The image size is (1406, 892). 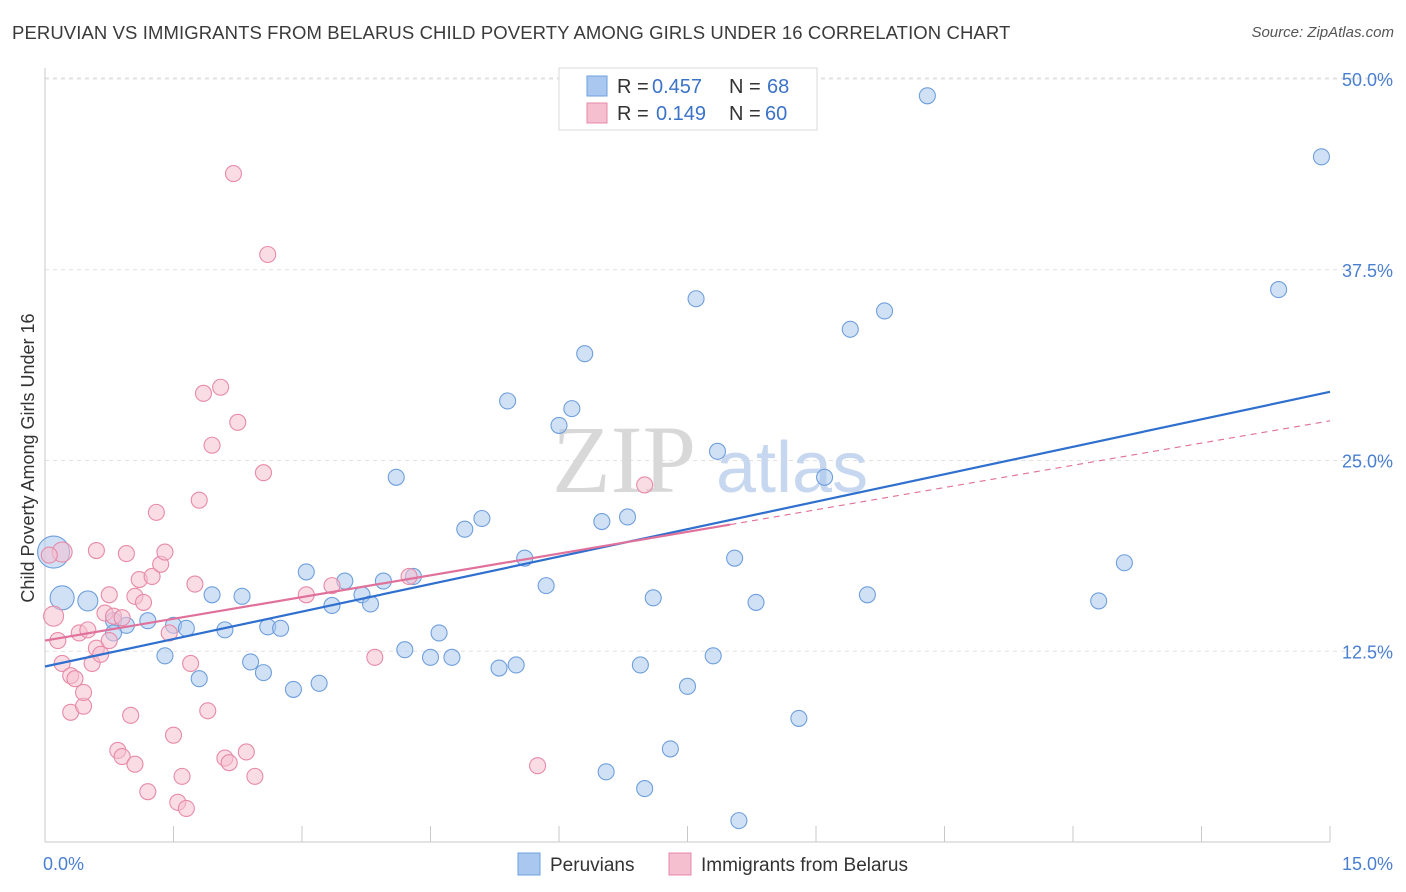 What do you see at coordinates (680, 864) in the screenshot?
I see `series-swatch-belarus` at bounding box center [680, 864].